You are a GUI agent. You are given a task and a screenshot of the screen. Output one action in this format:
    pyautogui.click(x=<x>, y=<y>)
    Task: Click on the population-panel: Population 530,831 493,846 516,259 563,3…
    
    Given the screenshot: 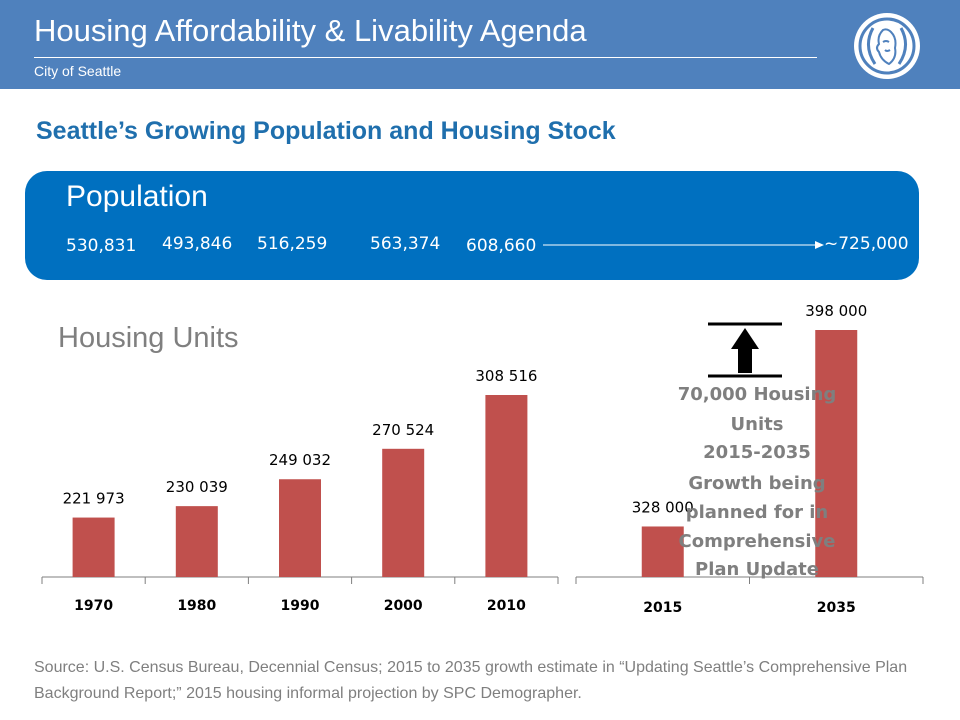 What is the action you would take?
    pyautogui.click(x=472, y=225)
    